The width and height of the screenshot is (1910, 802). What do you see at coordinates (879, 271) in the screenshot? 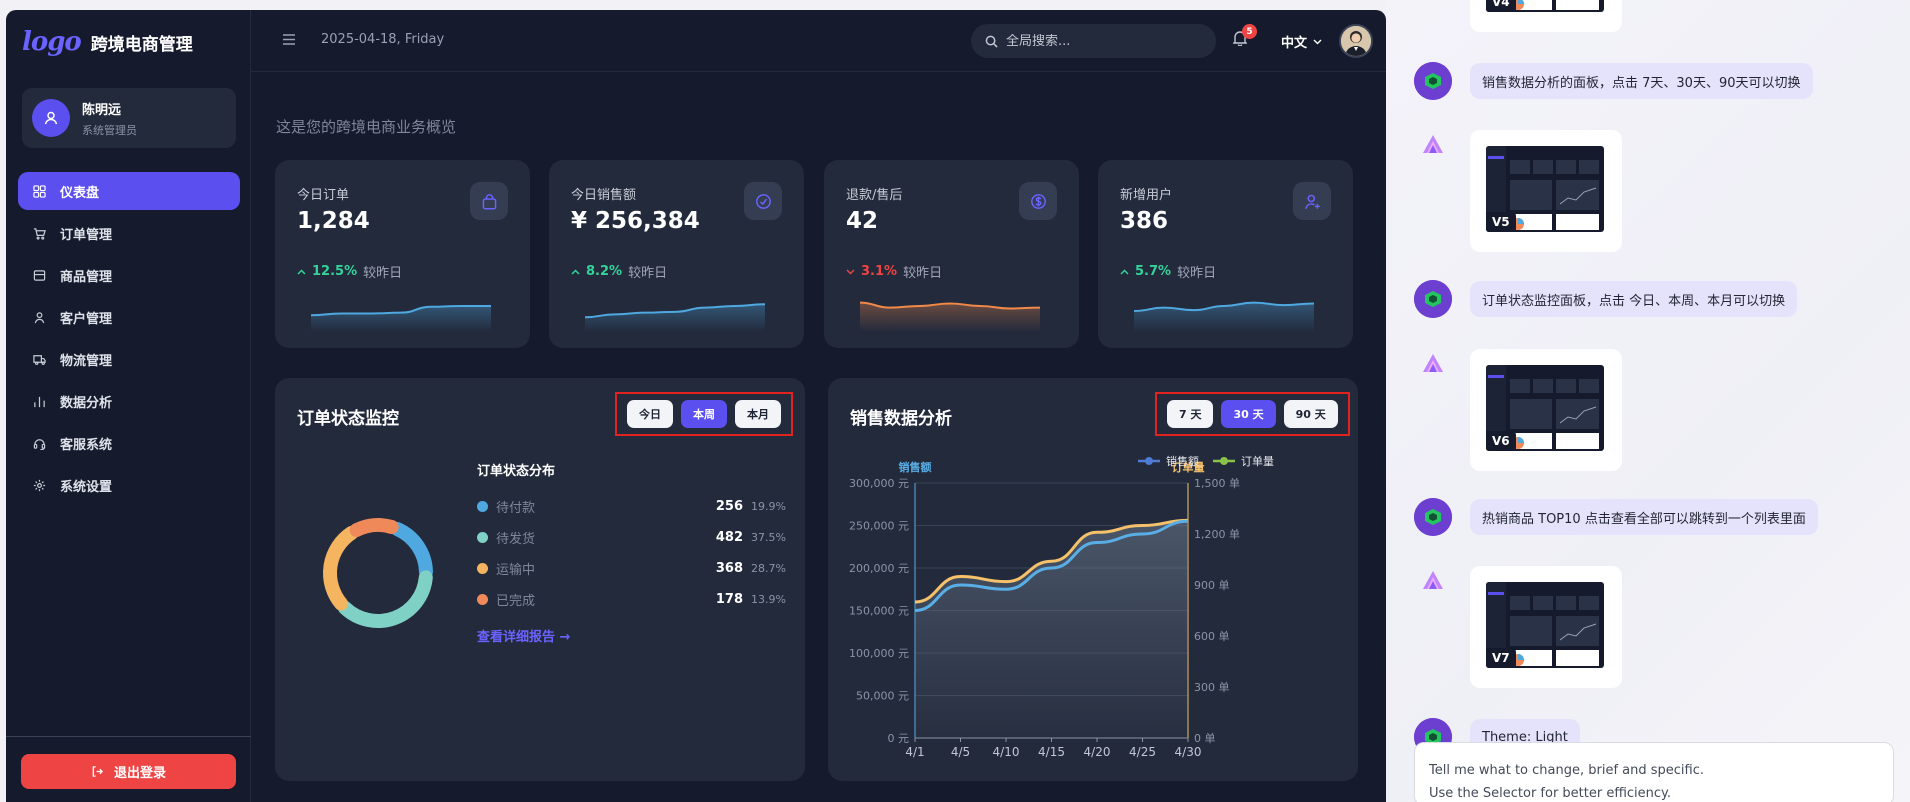
I see `trend-percent: 3.1%` at bounding box center [879, 271].